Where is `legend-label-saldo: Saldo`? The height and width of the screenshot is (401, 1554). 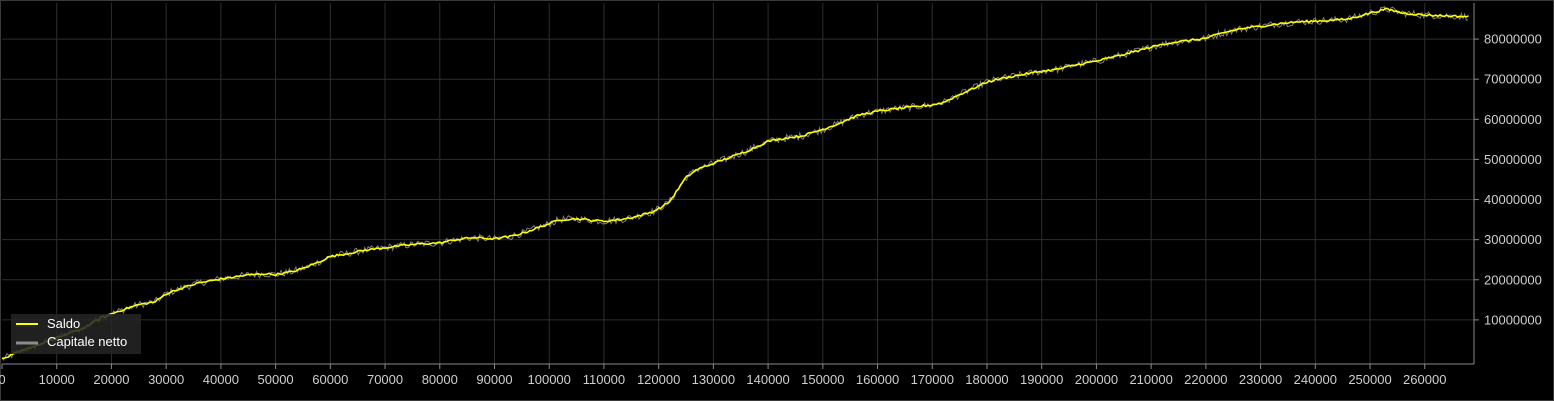 legend-label-saldo: Saldo is located at coordinates (63, 323).